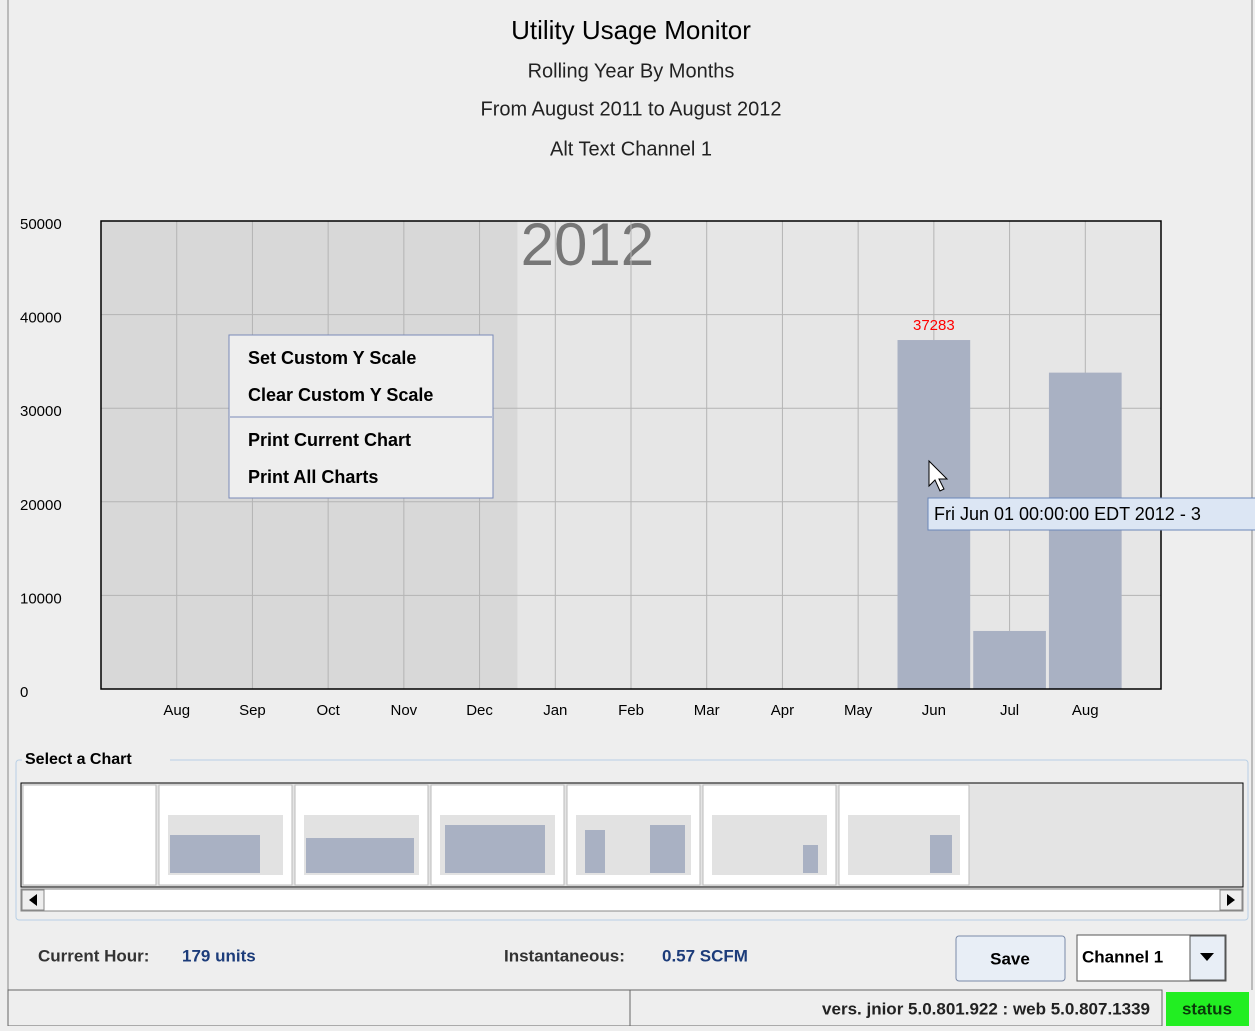 The image size is (1255, 1031). What do you see at coordinates (404, 710) in the screenshot?
I see `x-tick-label: Nov` at bounding box center [404, 710].